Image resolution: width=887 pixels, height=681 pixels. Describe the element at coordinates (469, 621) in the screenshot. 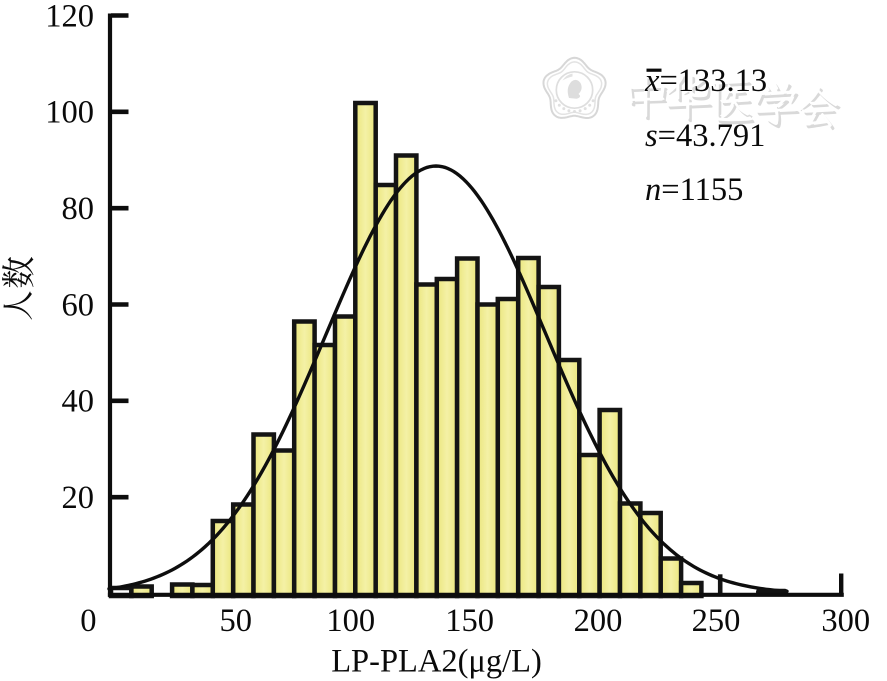

I see `svg-text: 150` at that location.